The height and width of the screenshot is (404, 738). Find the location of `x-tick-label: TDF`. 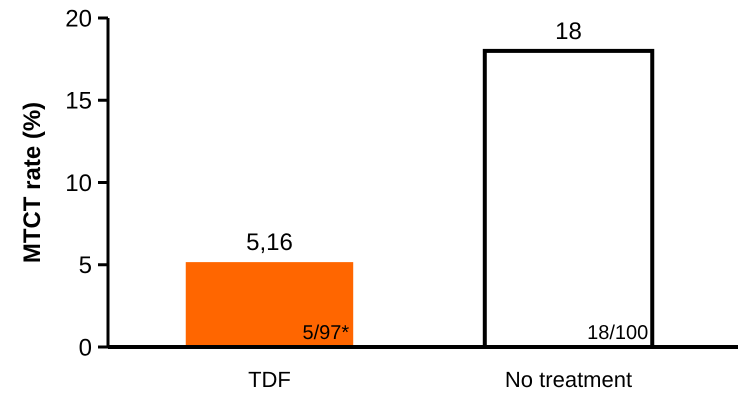

x-tick-label: TDF is located at coordinates (269, 379).